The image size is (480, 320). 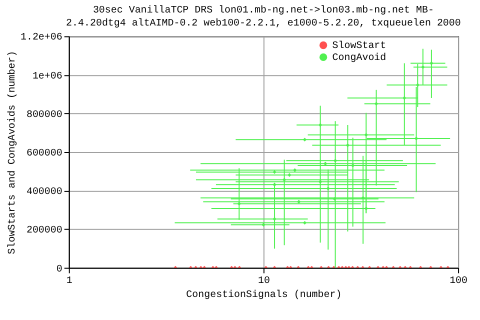 What do you see at coordinates (263, 10) in the screenshot?
I see `chart-title: 30sec VanillaTCP DRS lon01.mb-ng.net->lon03.mb-ng.net MB-` at bounding box center [263, 10].